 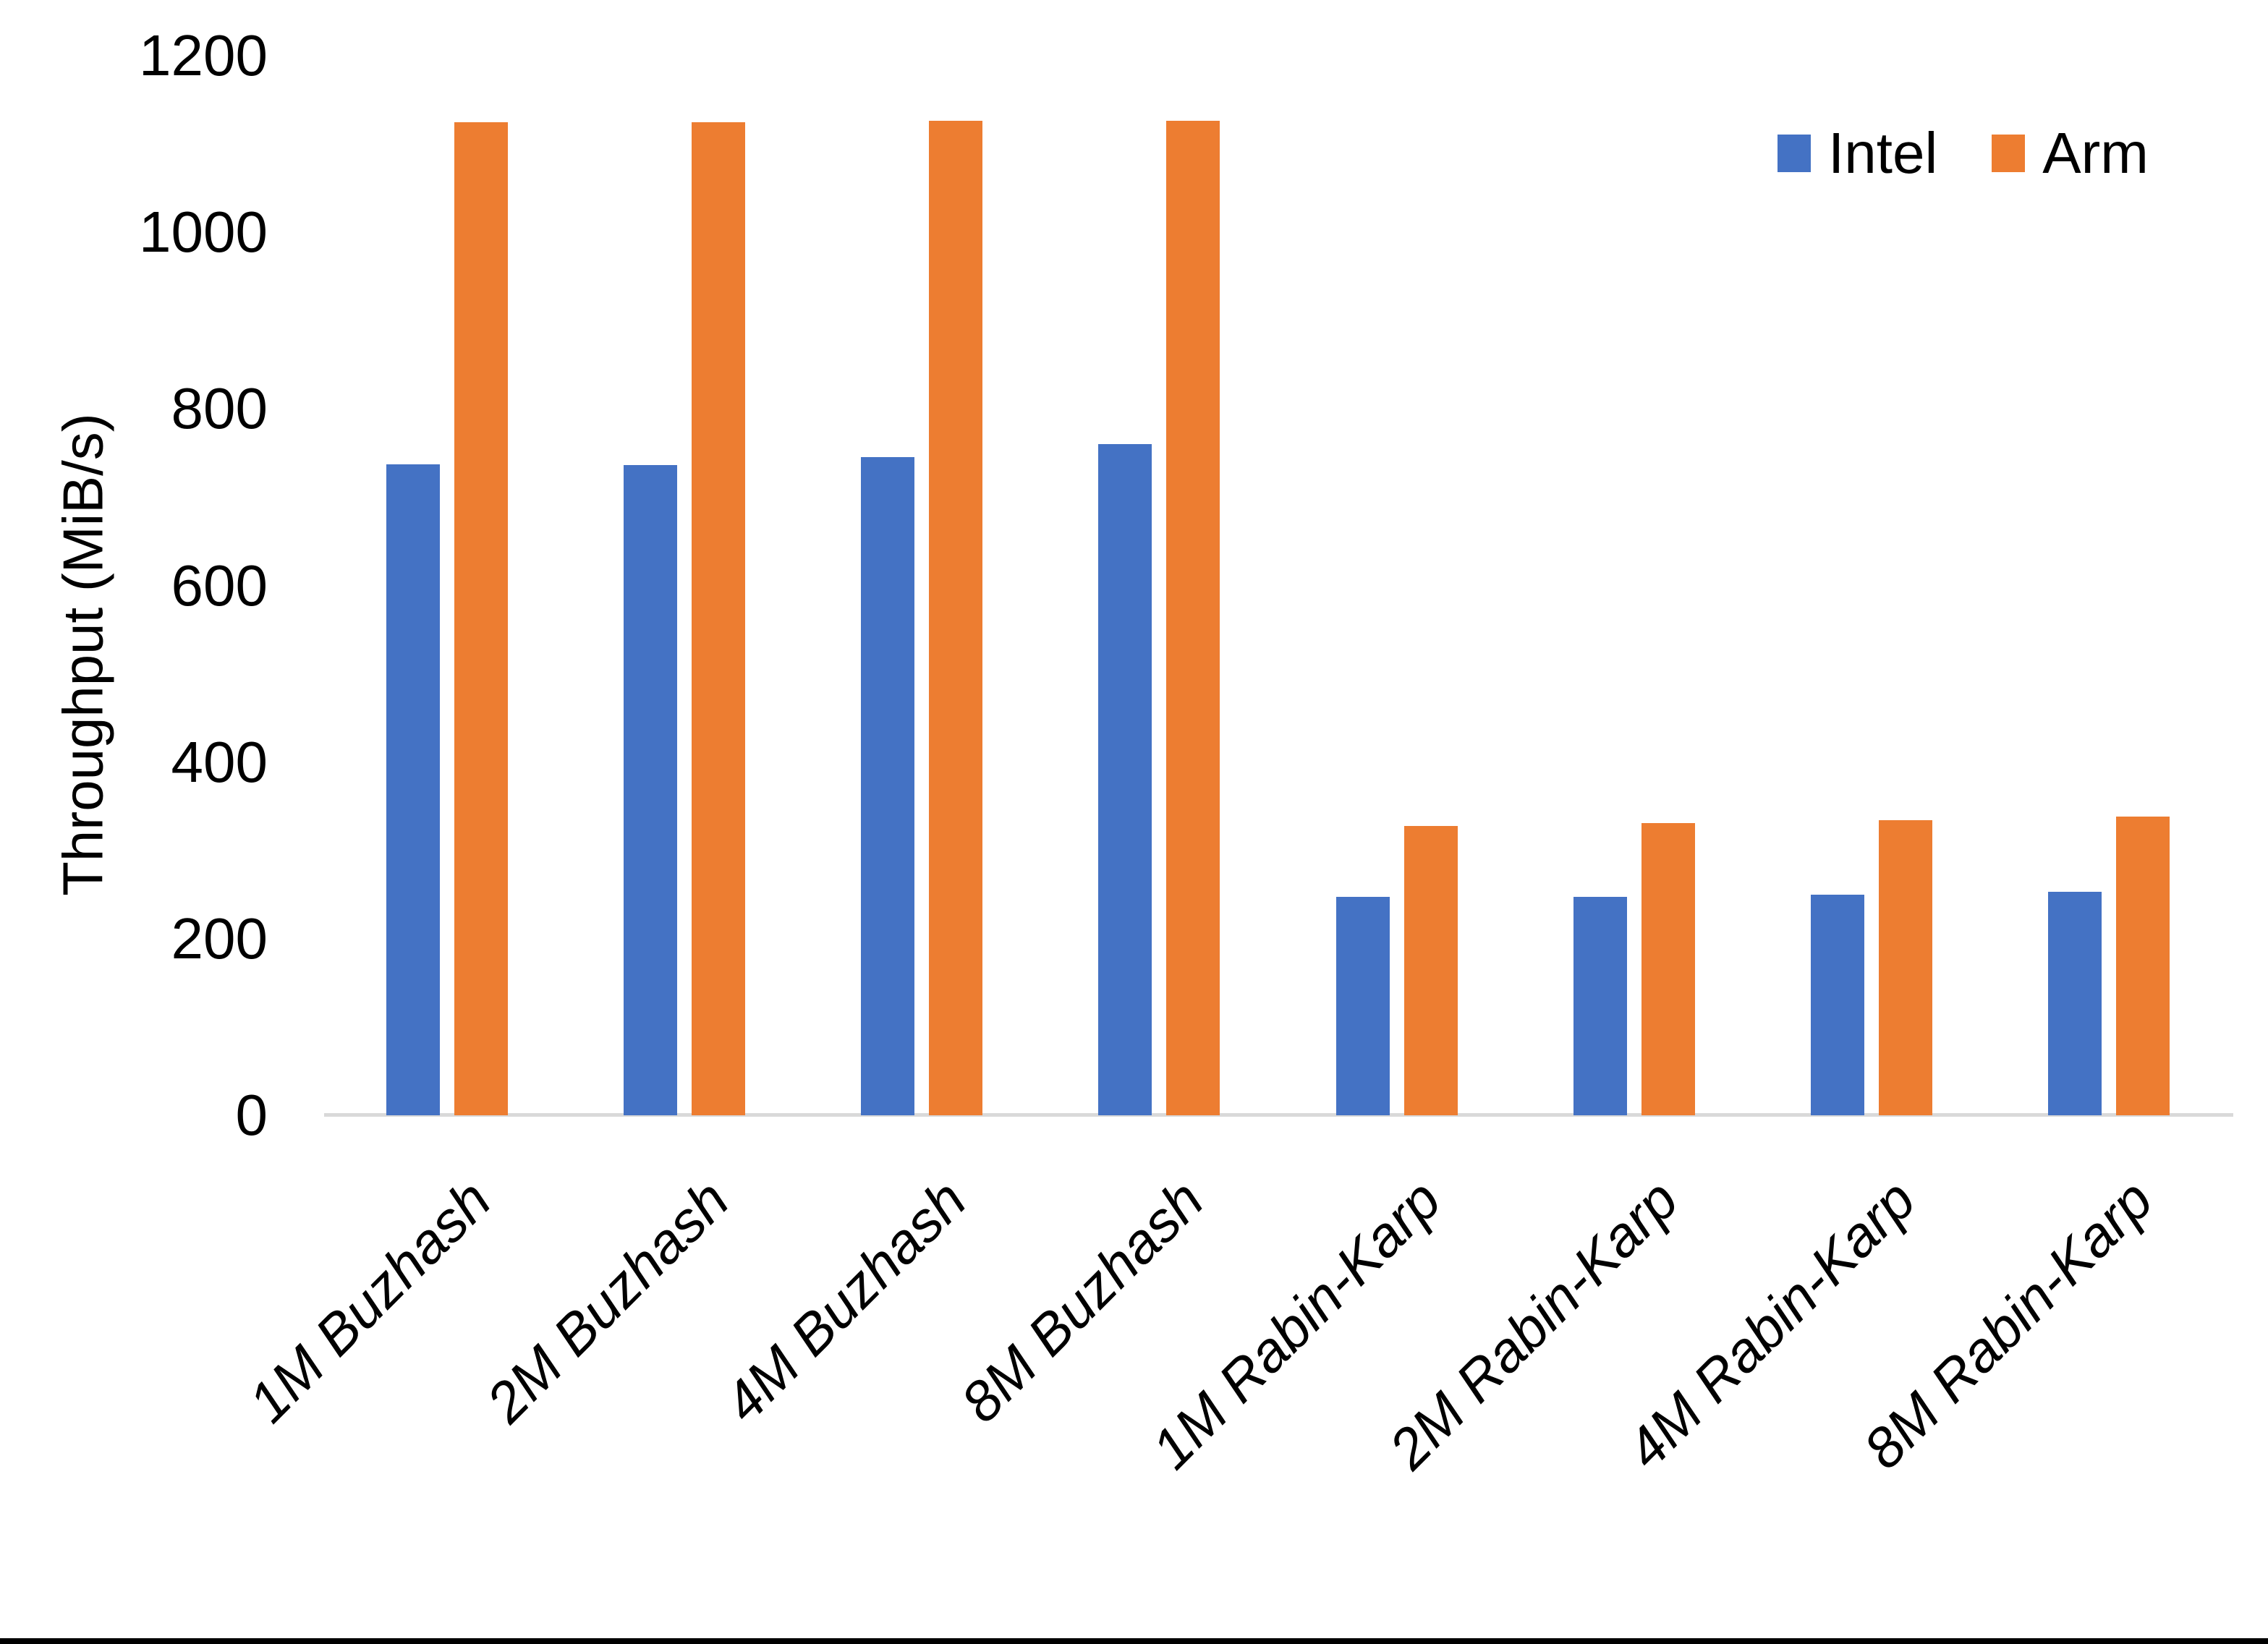 I want to click on y-tick-label: 0, so click(x=252, y=1115).